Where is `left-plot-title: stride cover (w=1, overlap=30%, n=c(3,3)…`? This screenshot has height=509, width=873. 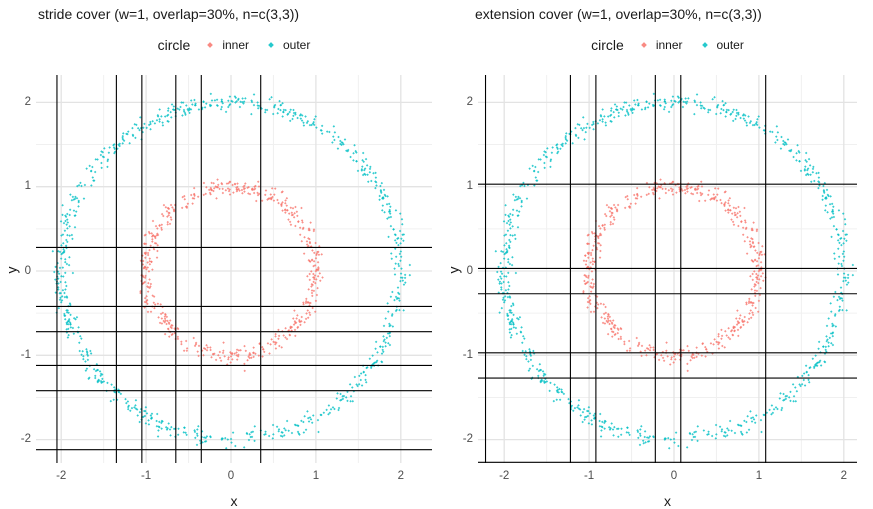 left-plot-title: stride cover (w=1, overlap=30%, n=c(3,3)… is located at coordinates (169, 14).